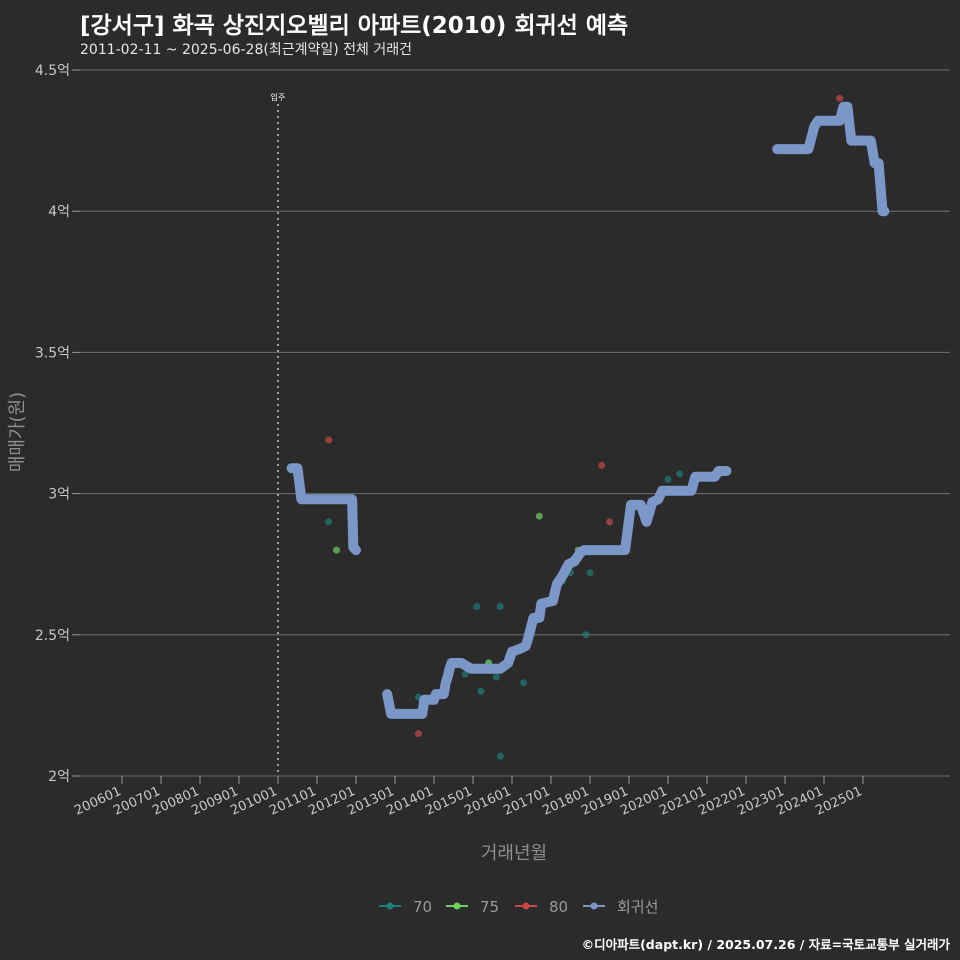  What do you see at coordinates (518, 907) in the screenshot?
I see `legend: 70 75 80 회귀선` at bounding box center [518, 907].